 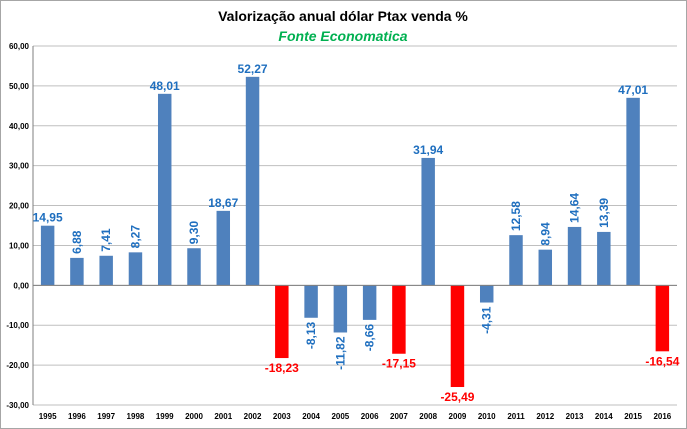 I want to click on x-tick-label: 2011, so click(x=516, y=416).